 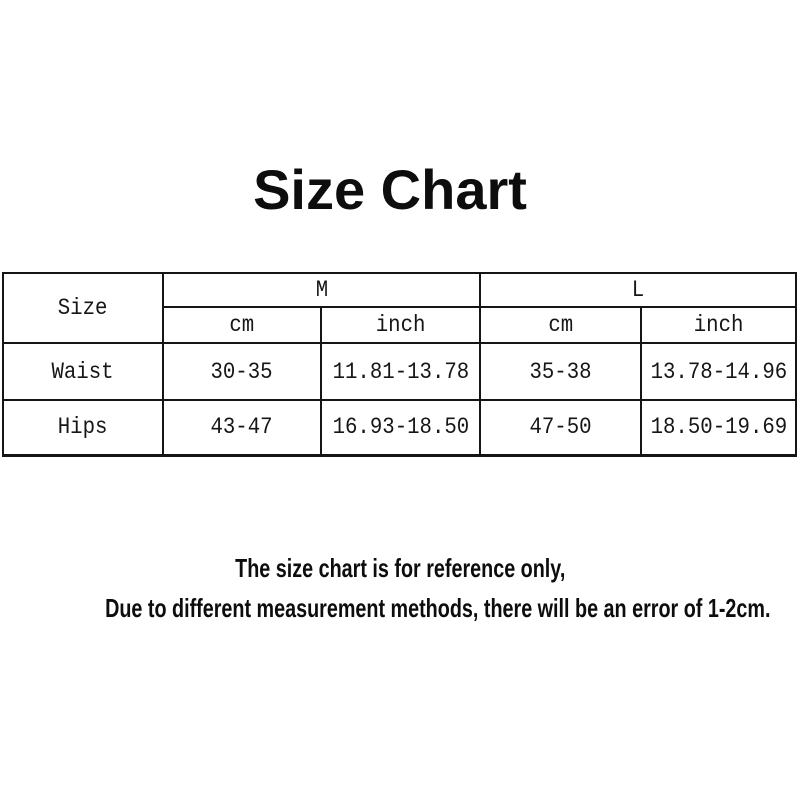 I want to click on table-row-size-groups: Size M L, so click(x=399, y=308).